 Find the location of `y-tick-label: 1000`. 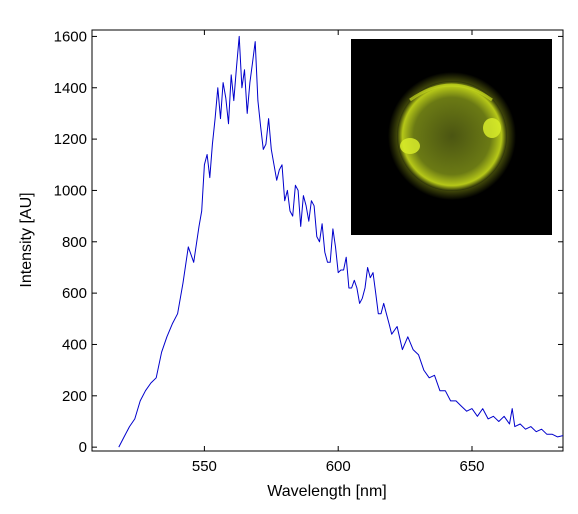

y-tick-label: 1000 is located at coordinates (70, 190).